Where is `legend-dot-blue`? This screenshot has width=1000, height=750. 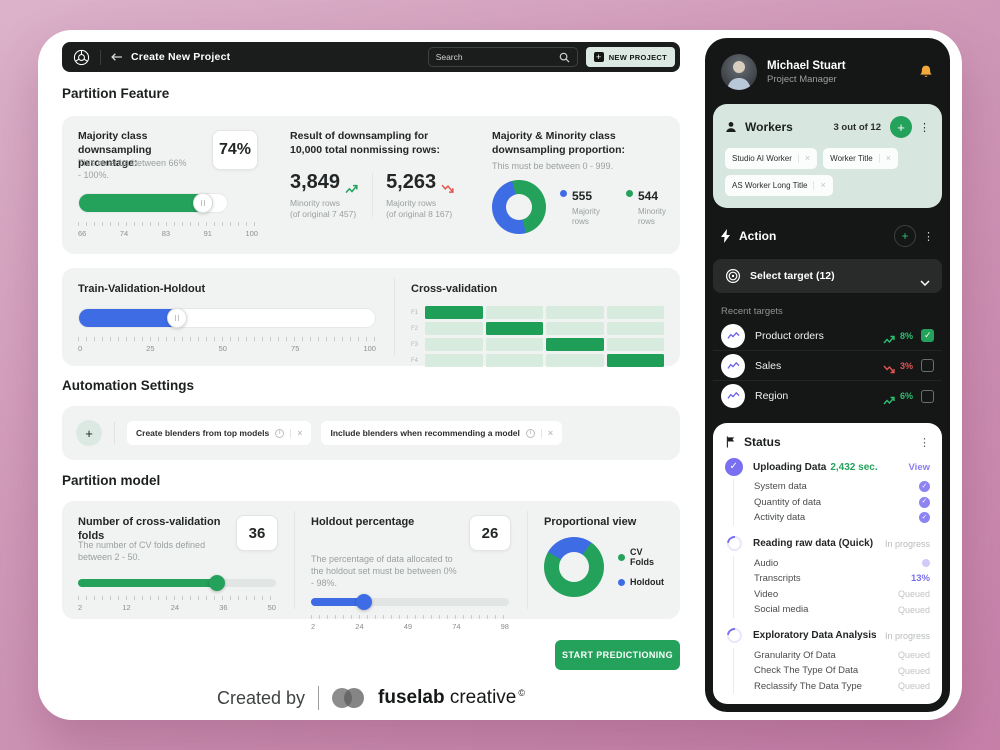
legend-dot-blue is located at coordinates (621, 582).